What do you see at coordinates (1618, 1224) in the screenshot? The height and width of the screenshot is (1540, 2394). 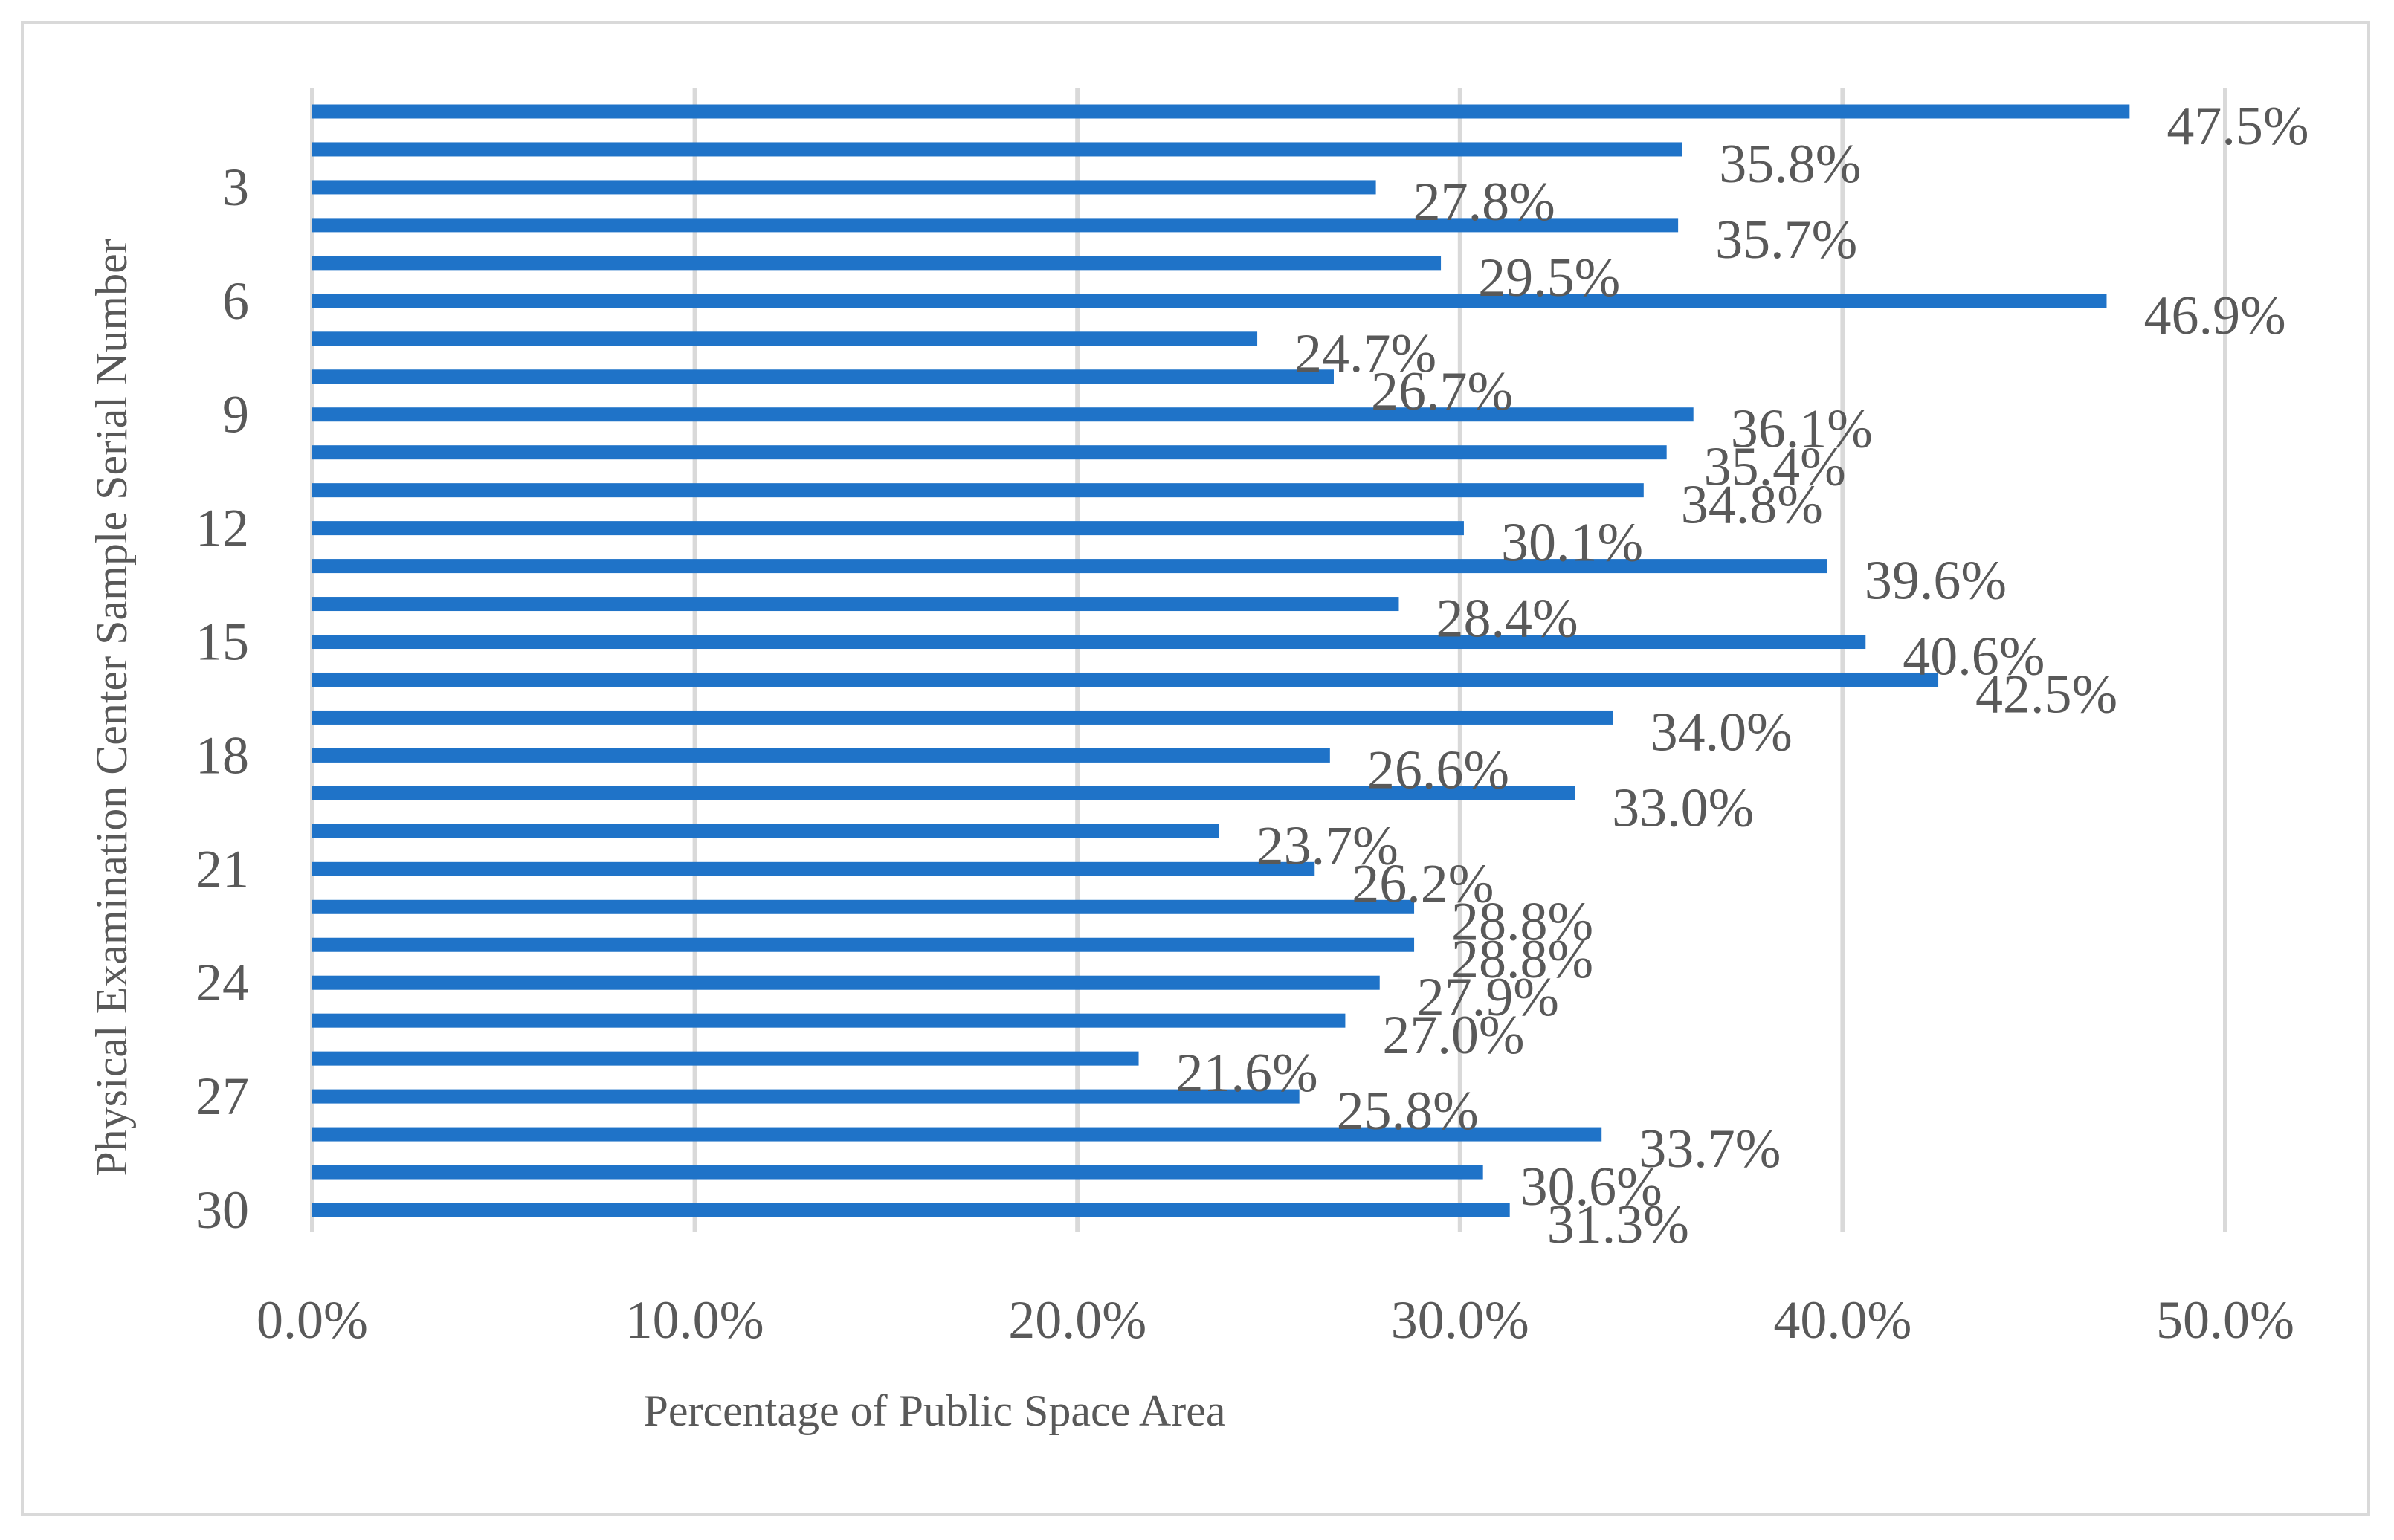 I see `data-label-30: 31.3%` at bounding box center [1618, 1224].